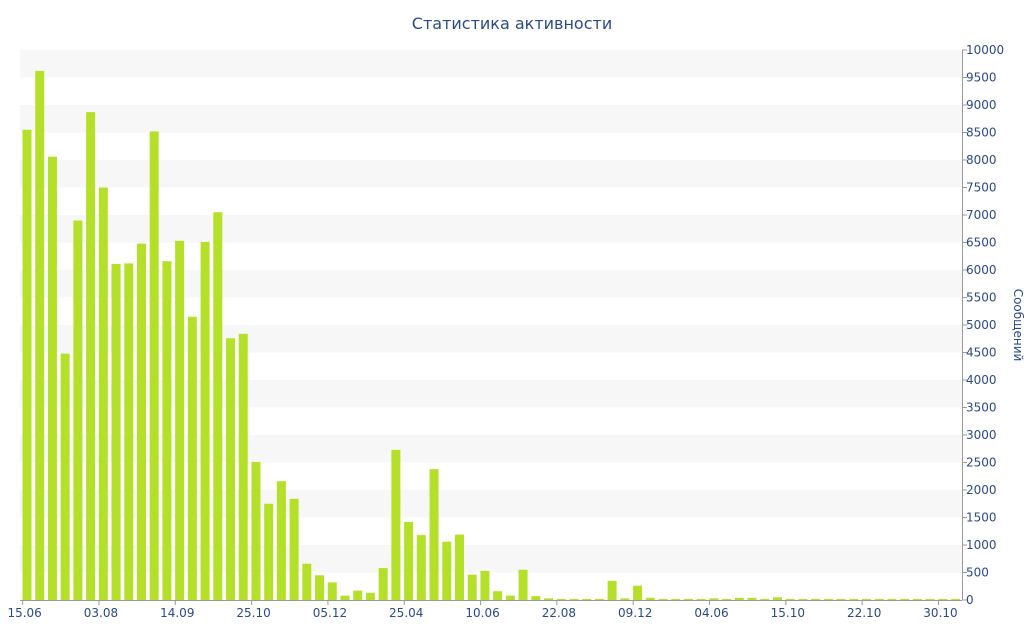  Describe the element at coordinates (482, 613) in the screenshot. I see `x-tick-label: 10.06` at that location.